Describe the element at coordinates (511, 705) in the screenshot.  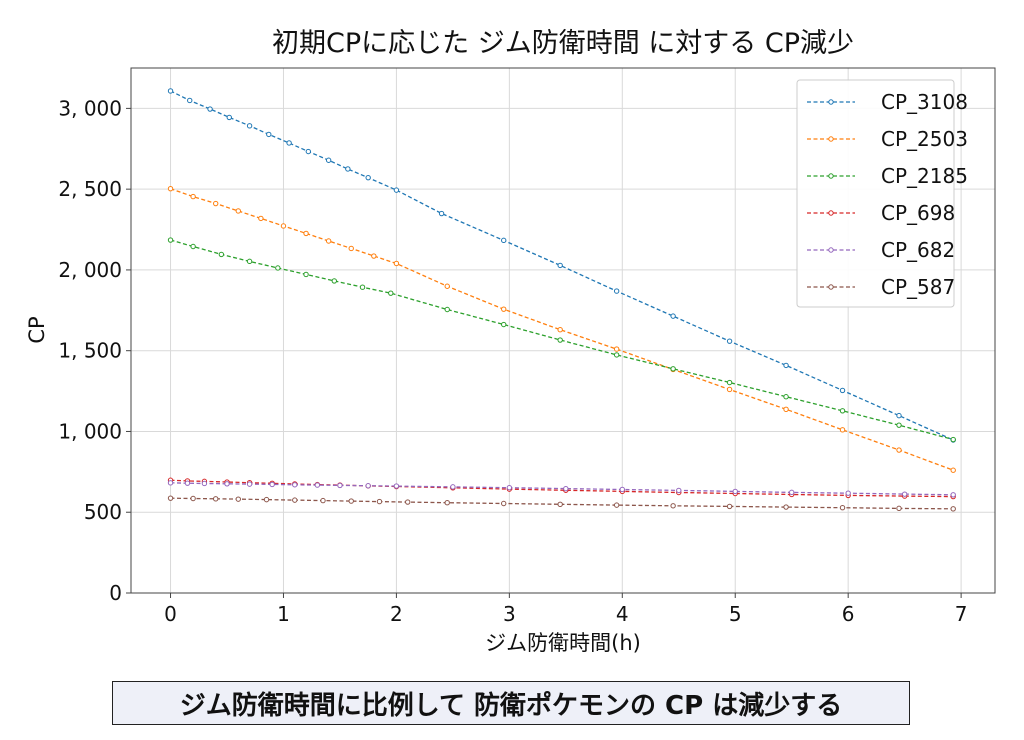
I see `conclusion-caption-text: ジム防衛時間に比例して 防衛ポケモンの CP は減少する` at that location.